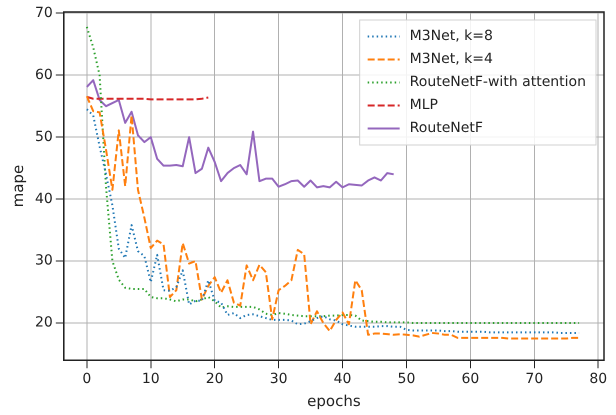 Image resolution: width=616 pixels, height=415 pixels. I want to click on y-axis-title: mape, so click(17, 186).